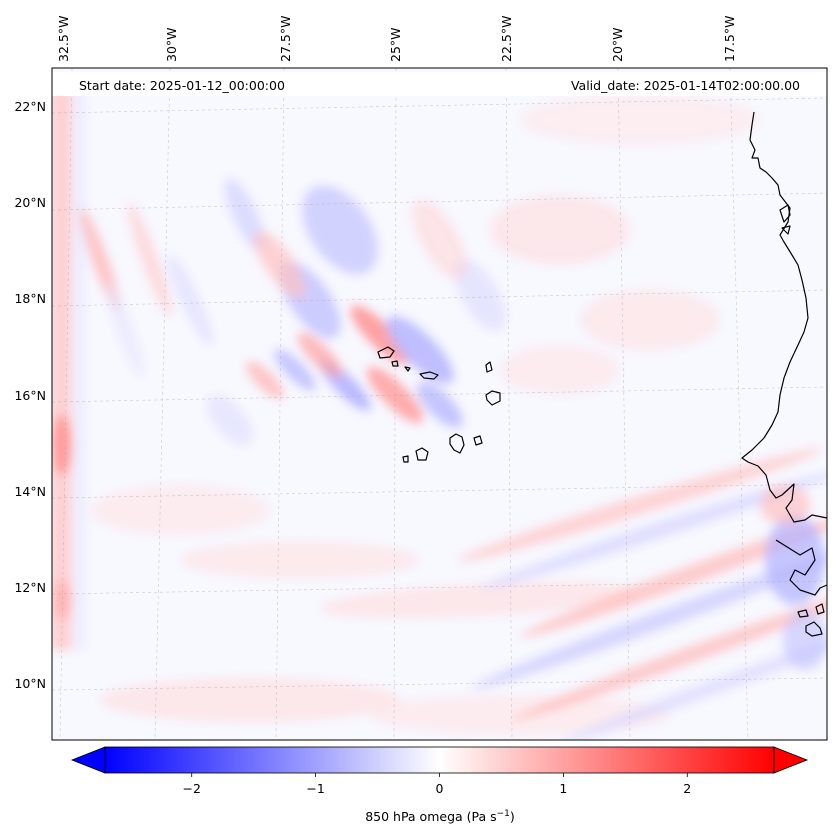 Image resolution: width=837 pixels, height=839 pixels. I want to click on lat-tick-label: 16°N, so click(30, 395).